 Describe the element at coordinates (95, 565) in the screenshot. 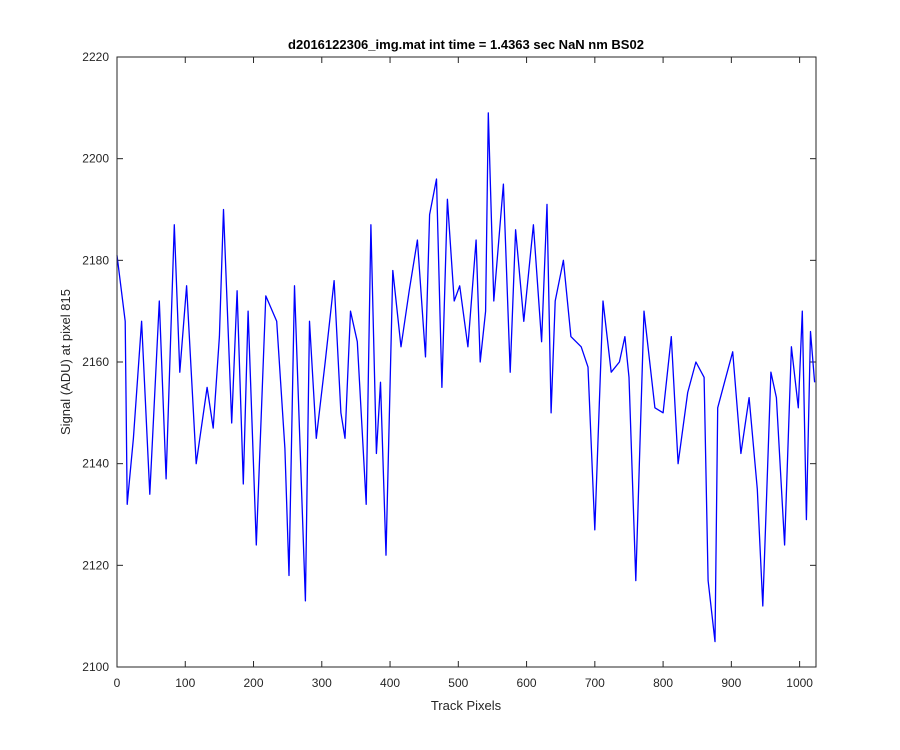

I see `y-tick-label: 2120` at that location.